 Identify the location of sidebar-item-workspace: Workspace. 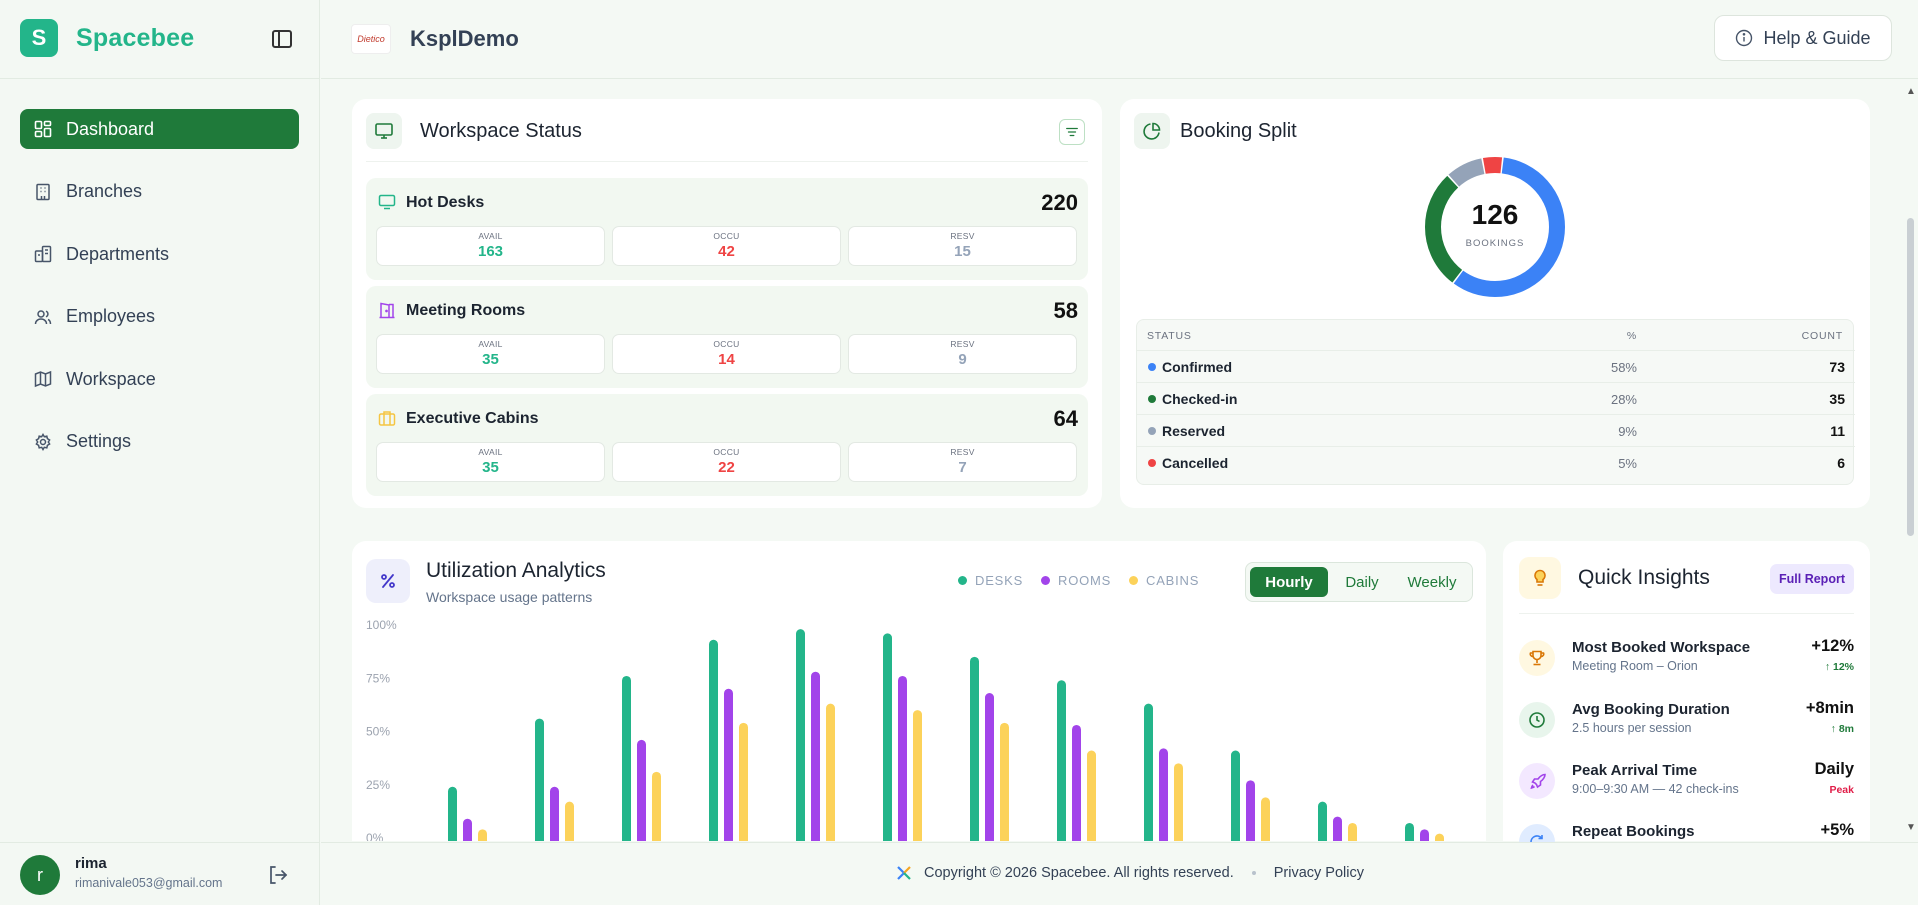
(159, 379).